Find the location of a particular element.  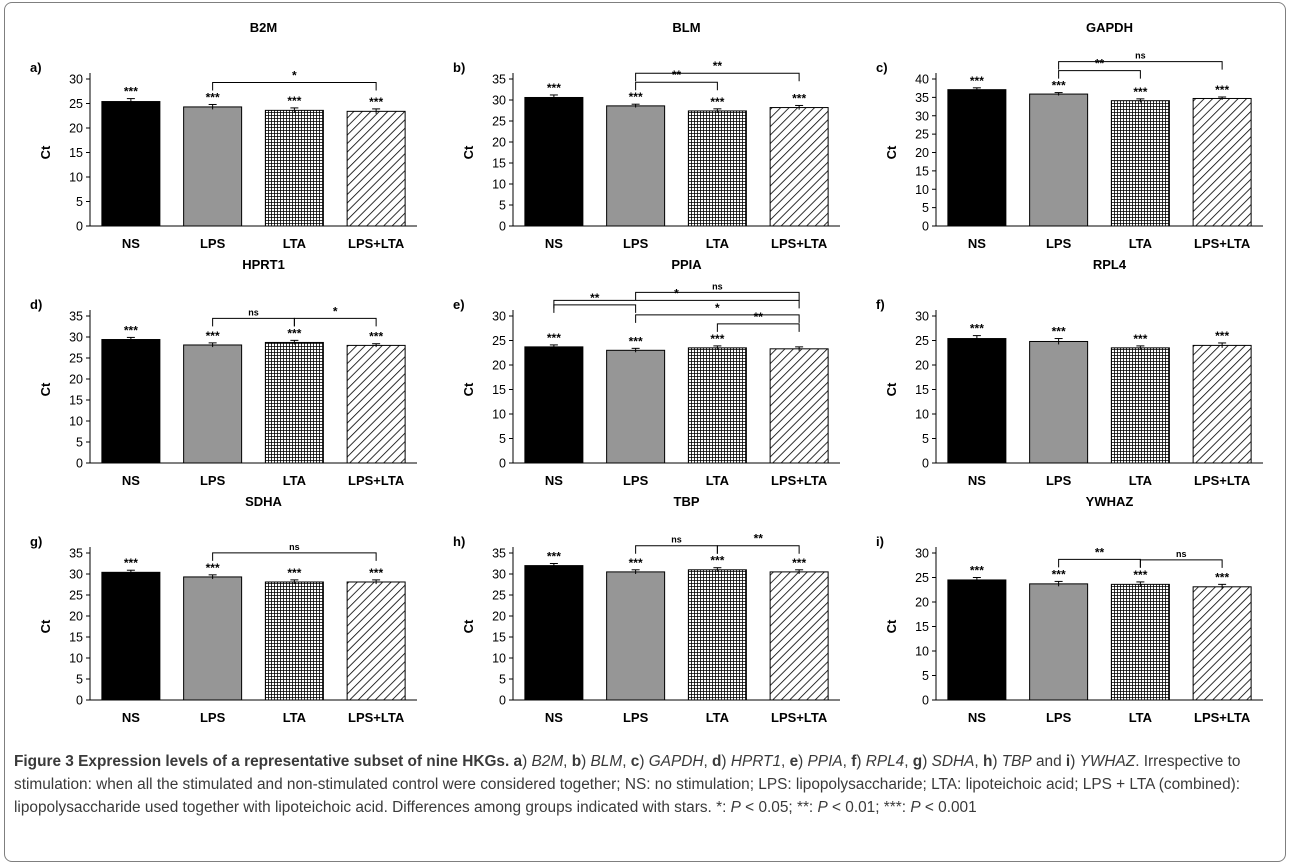

caption-panel-letter: d is located at coordinates (717, 761).